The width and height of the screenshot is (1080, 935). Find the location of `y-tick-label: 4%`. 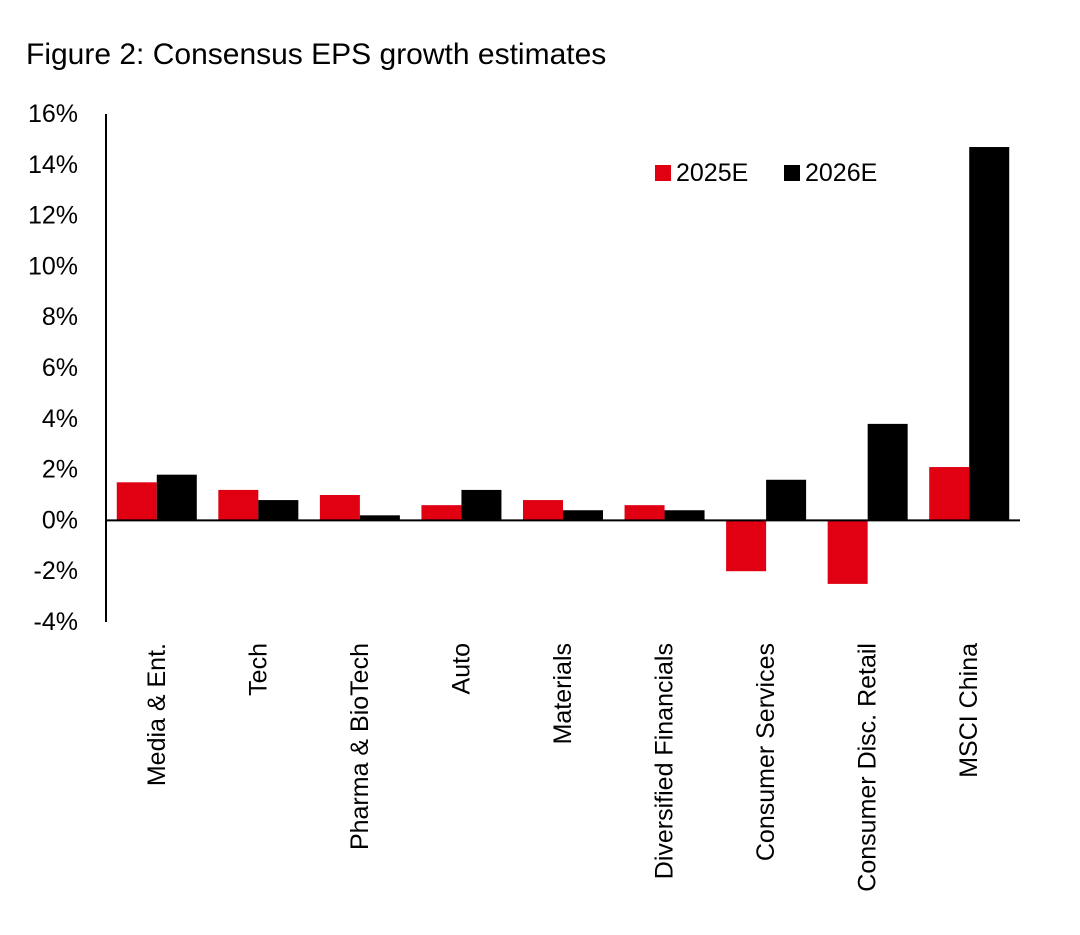

y-tick-label: 4% is located at coordinates (60, 419).